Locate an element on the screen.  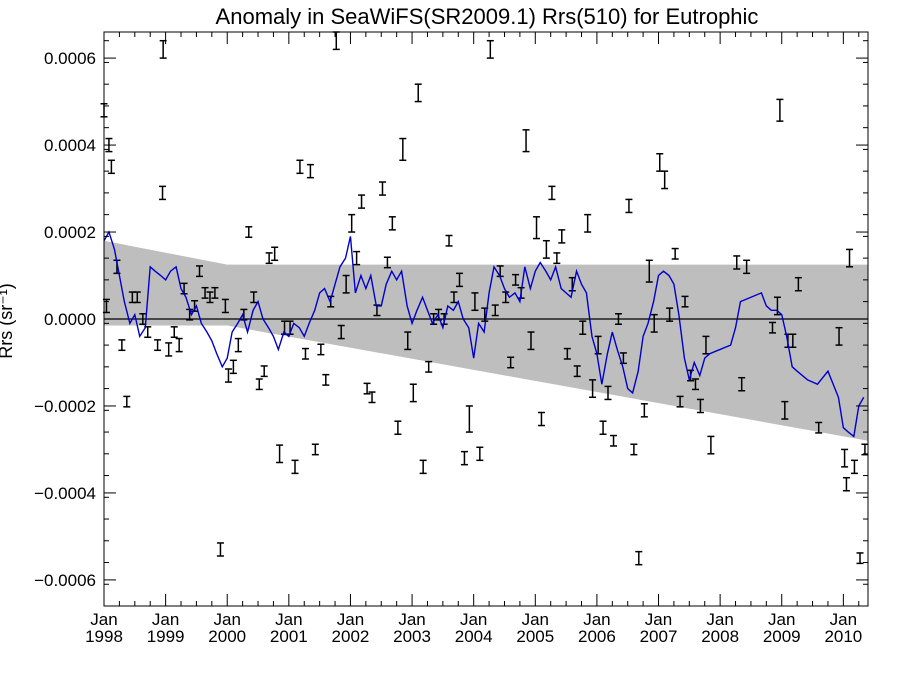
y-tick-label: 0.0004 is located at coordinates (70, 145).